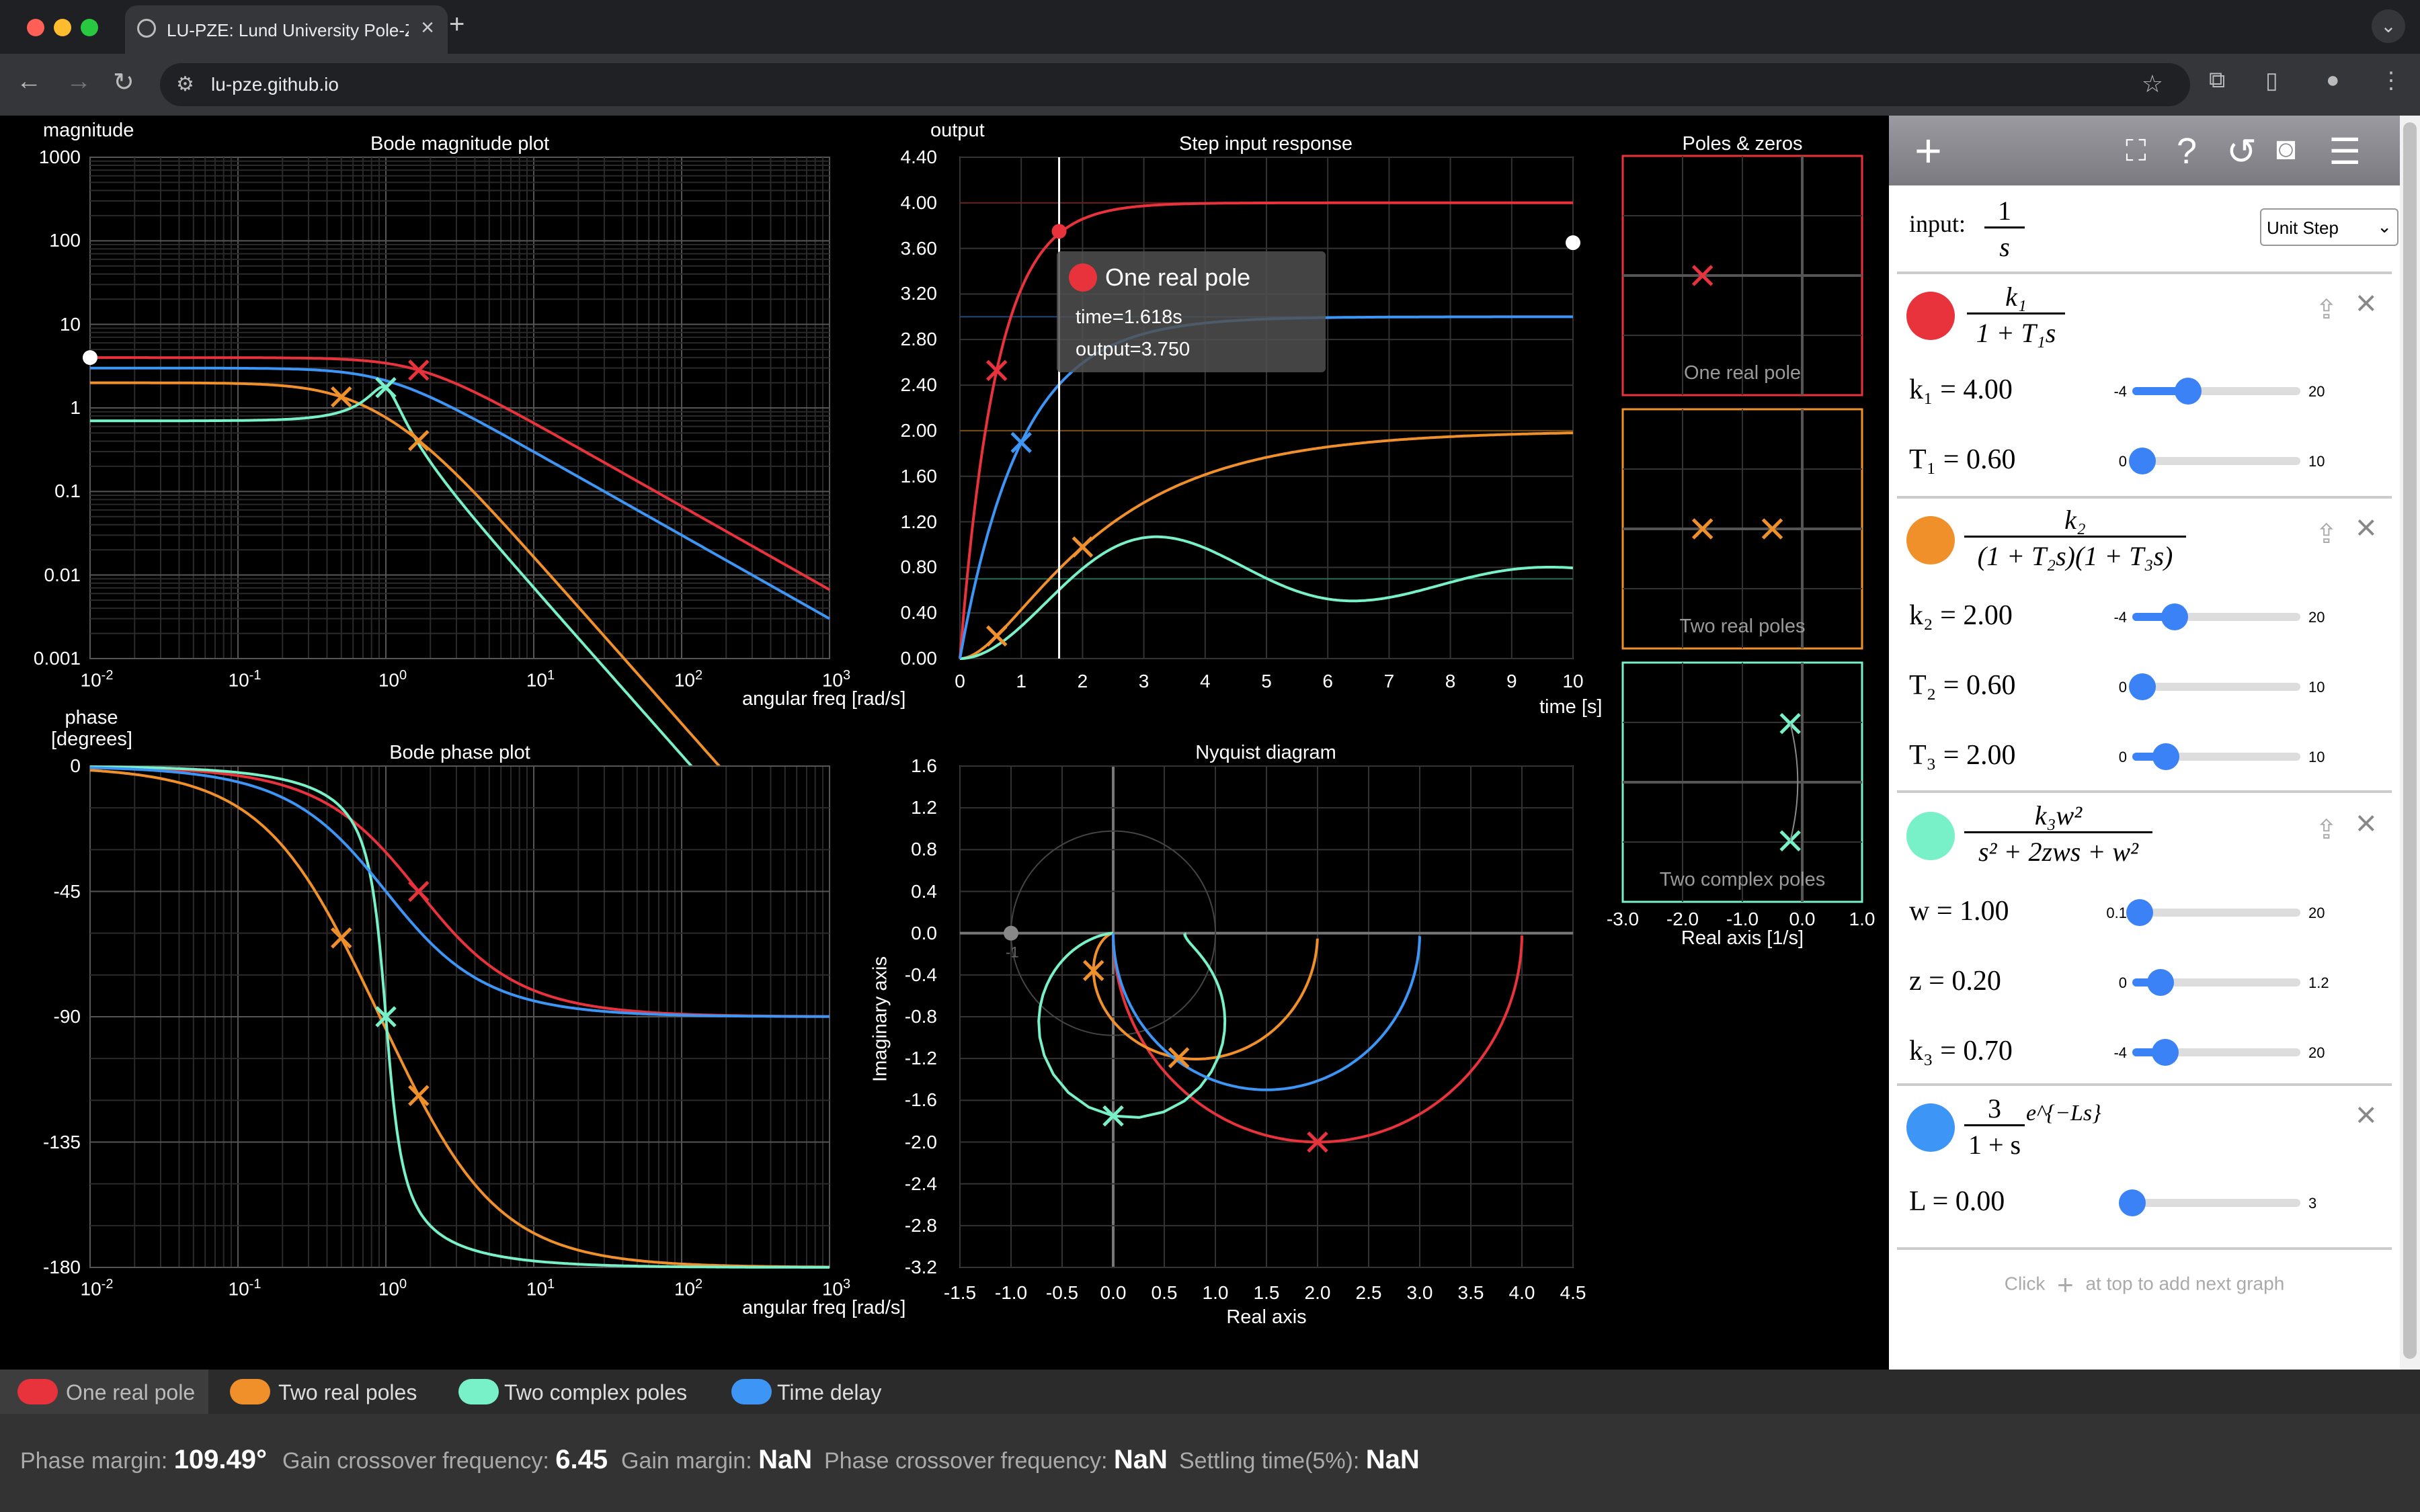 The width and height of the screenshot is (2420, 1512). I want to click on xtick-exp: -2, so click(107, 676).